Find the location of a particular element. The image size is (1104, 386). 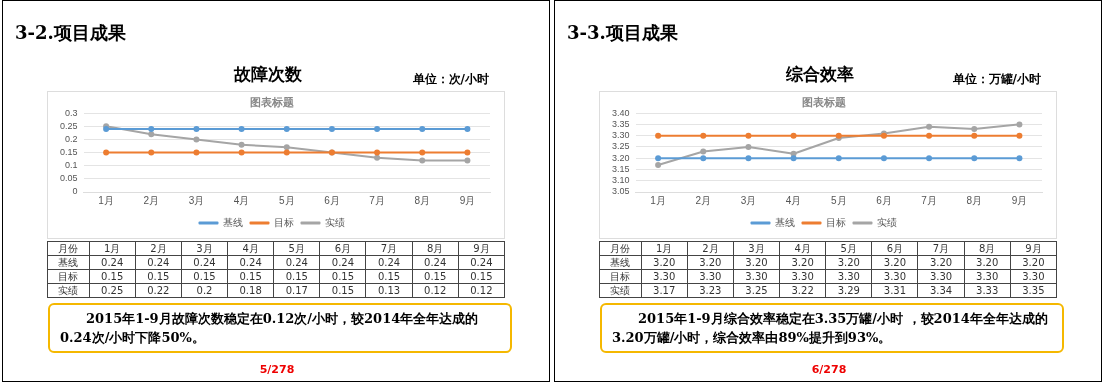

text: 2015年1-9月综合效率稳定在3.35万罐/小时 ，较2014年全年达成的3.20万罐/小时，综合效率由89%提升到93%。 is located at coordinates (832, 328).